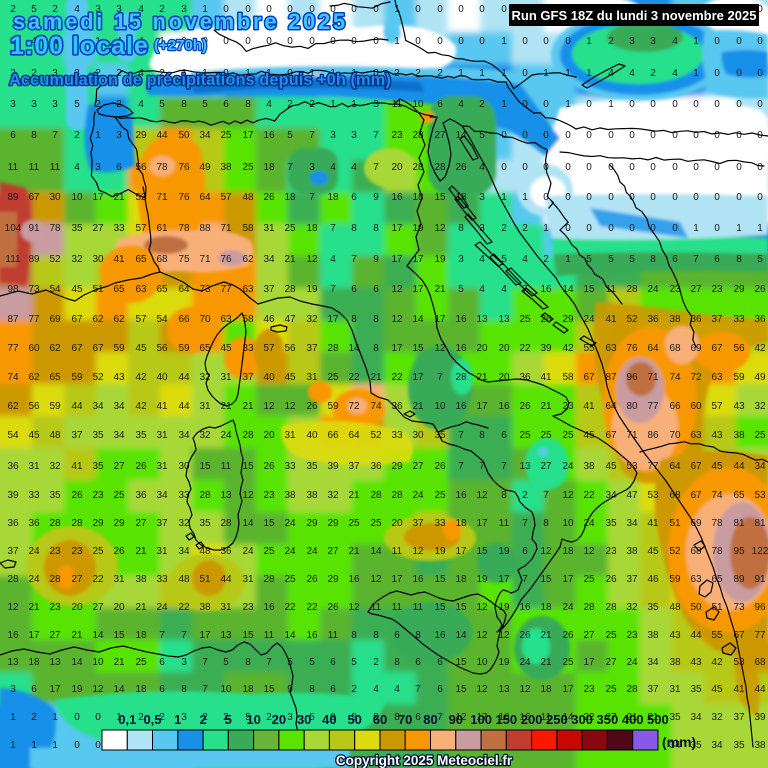 The image size is (768, 768). Describe the element at coordinates (55, 104) in the screenshot. I see `svg-text: 3` at that location.